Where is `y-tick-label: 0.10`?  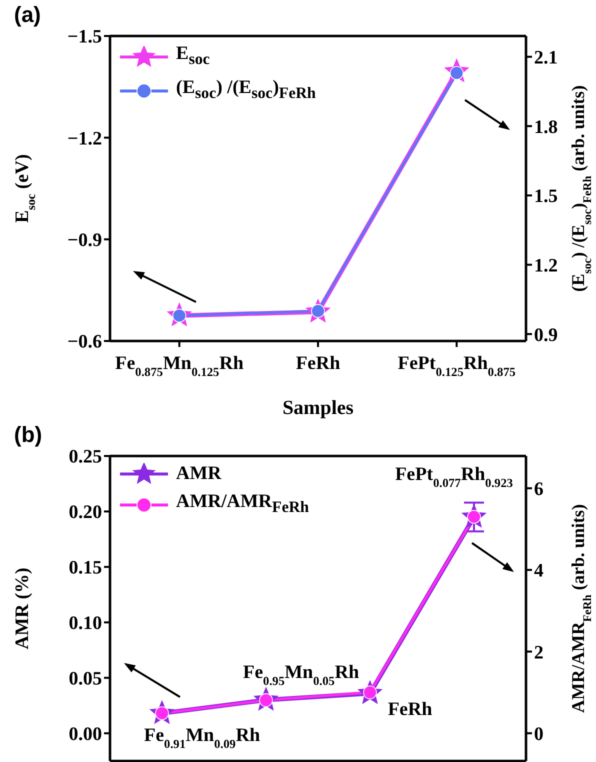 y-tick-label: 0.10 is located at coordinates (85, 623).